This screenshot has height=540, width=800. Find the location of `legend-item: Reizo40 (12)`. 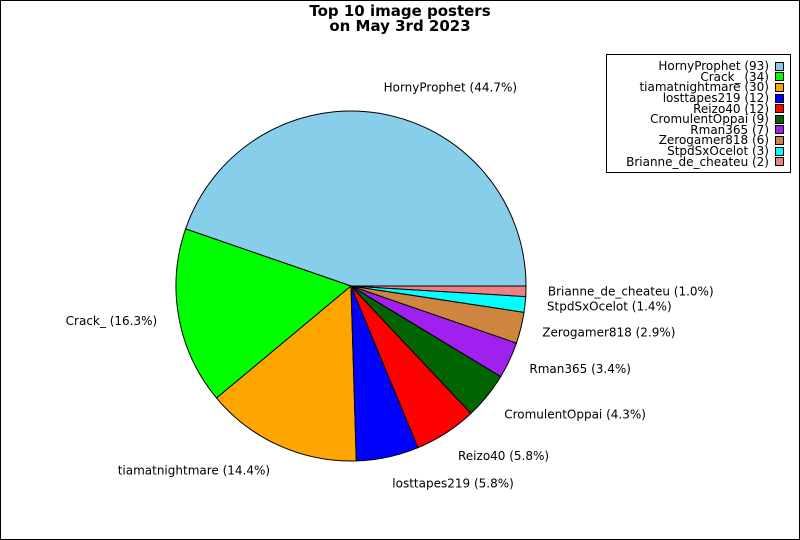

legend-item: Reizo40 (12) is located at coordinates (738, 108).